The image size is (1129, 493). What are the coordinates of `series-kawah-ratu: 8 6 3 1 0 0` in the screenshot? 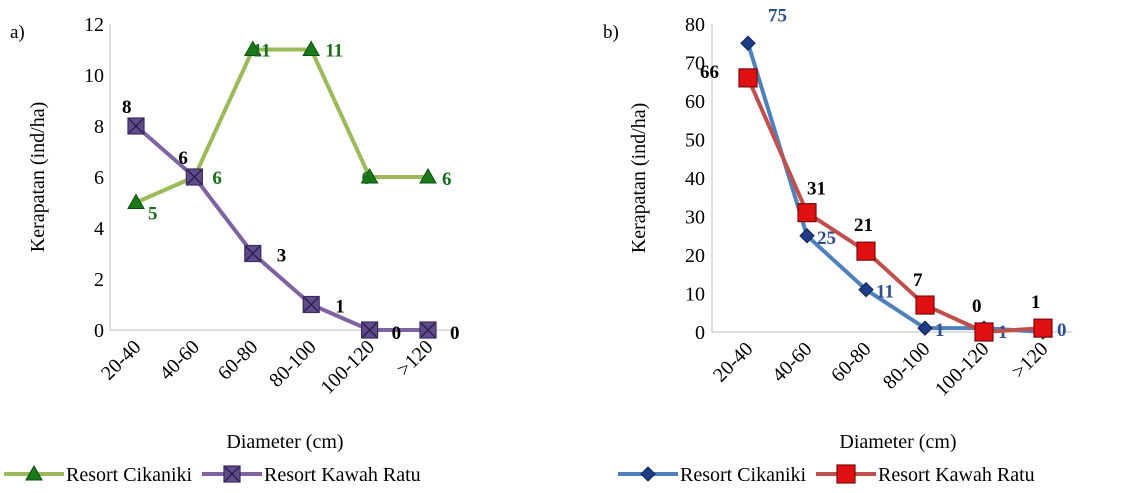 It's located at (291, 220).